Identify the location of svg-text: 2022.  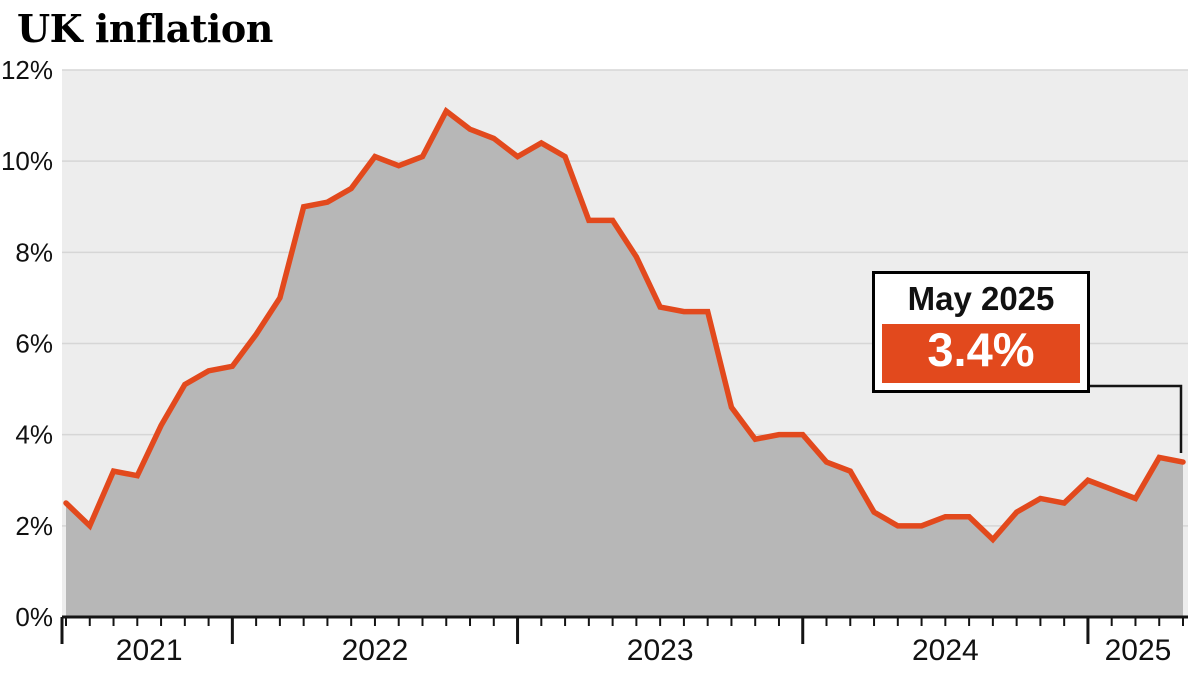
(375, 650).